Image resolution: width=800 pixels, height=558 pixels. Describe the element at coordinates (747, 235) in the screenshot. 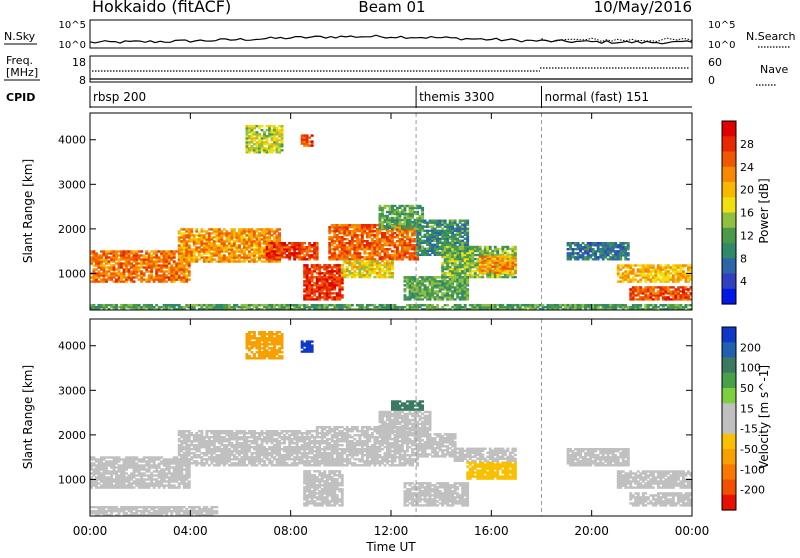

I see `power-colorbar-tick: 12` at that location.